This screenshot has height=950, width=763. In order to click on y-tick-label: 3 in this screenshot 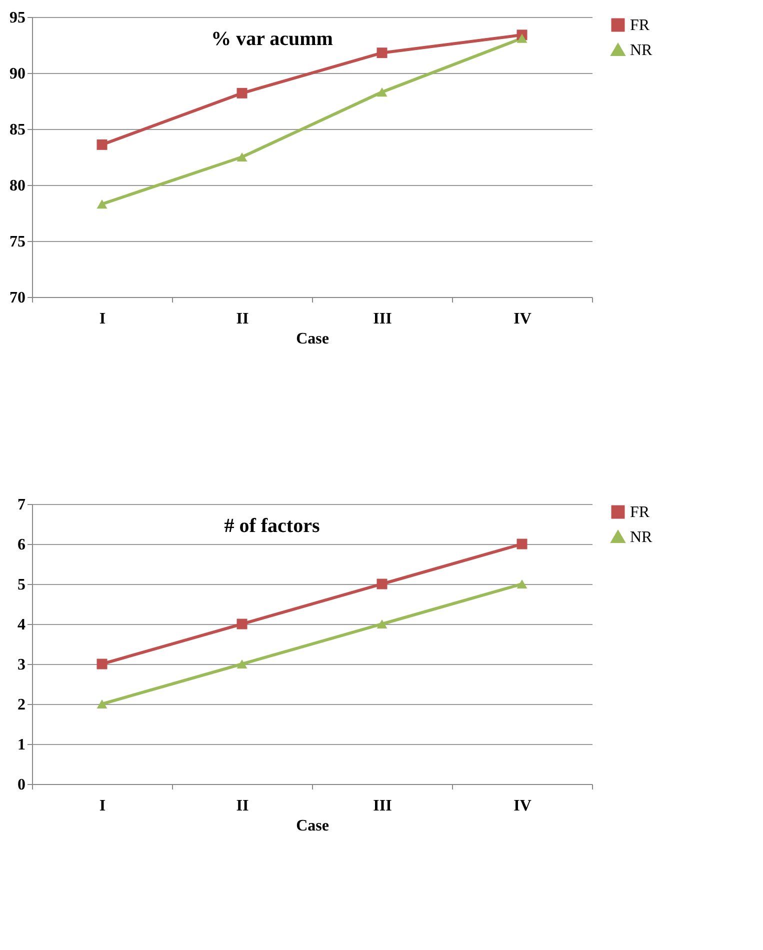, I will do `click(22, 665)`.